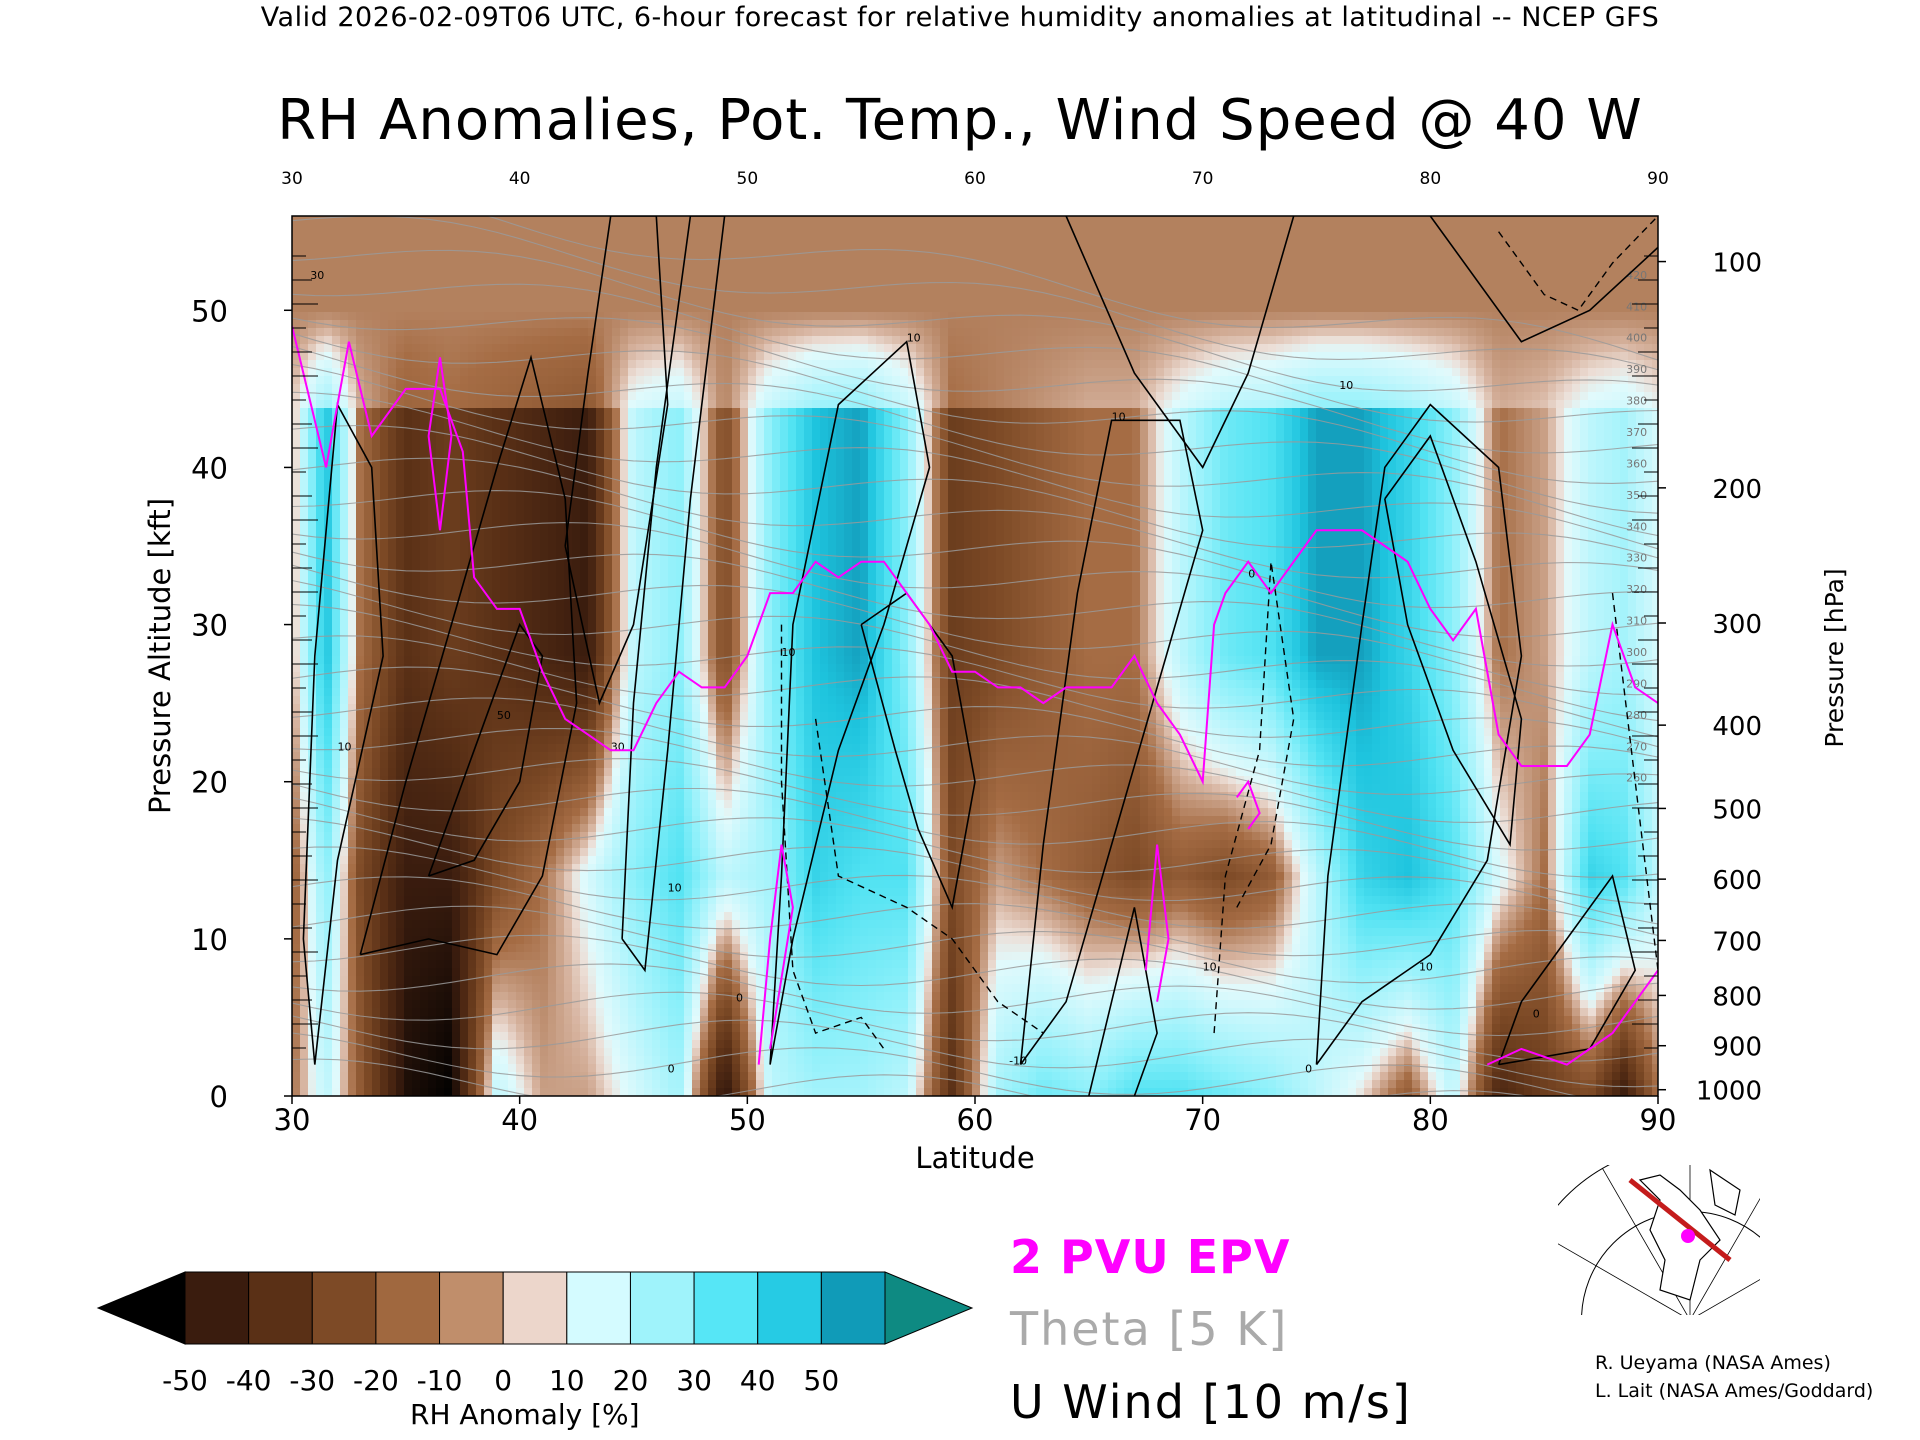 This screenshot has height=1440, width=1920. Describe the element at coordinates (185, 1380) in the screenshot. I see `colorbar-tick--50: -50` at that location.